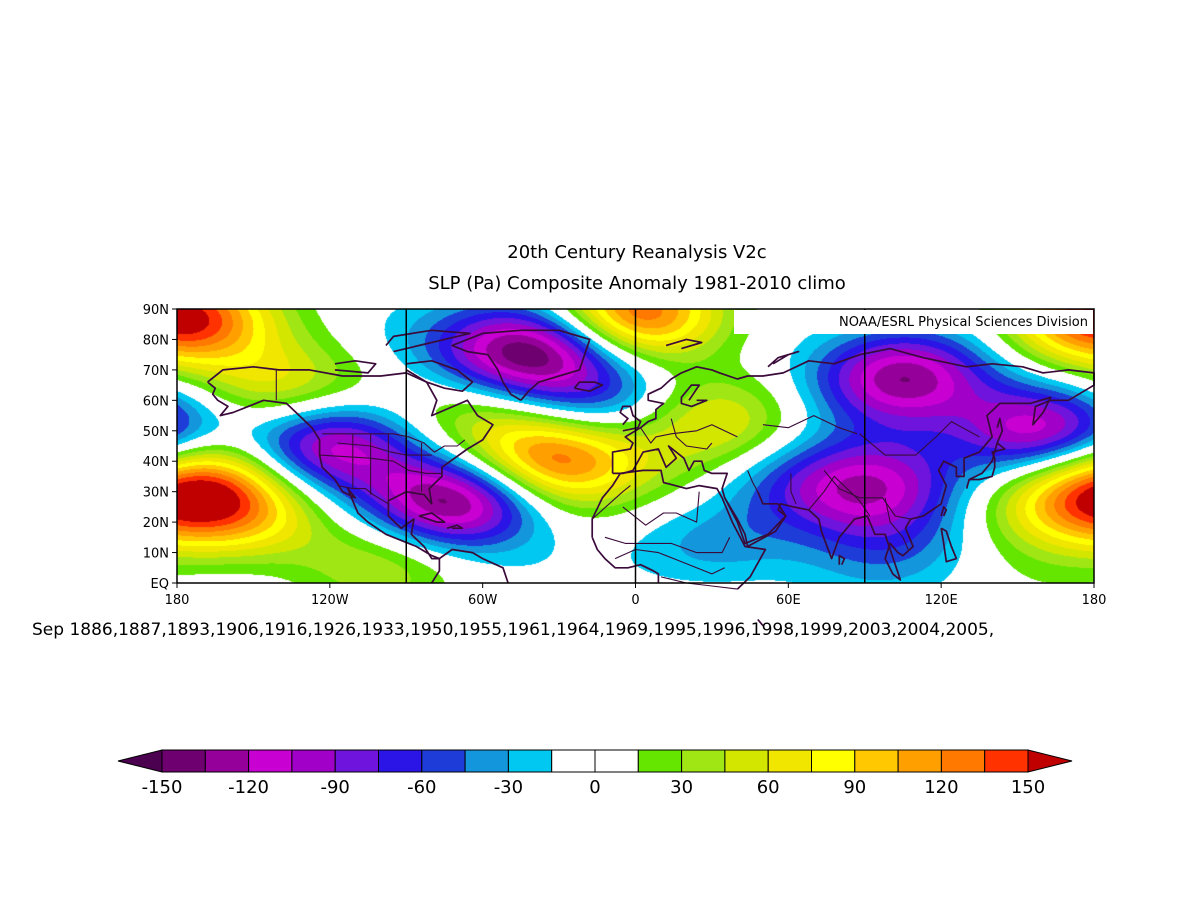  I want to click on longitude-axis: 180 120W 60W 0 60E 120E 180, so click(636, 595).